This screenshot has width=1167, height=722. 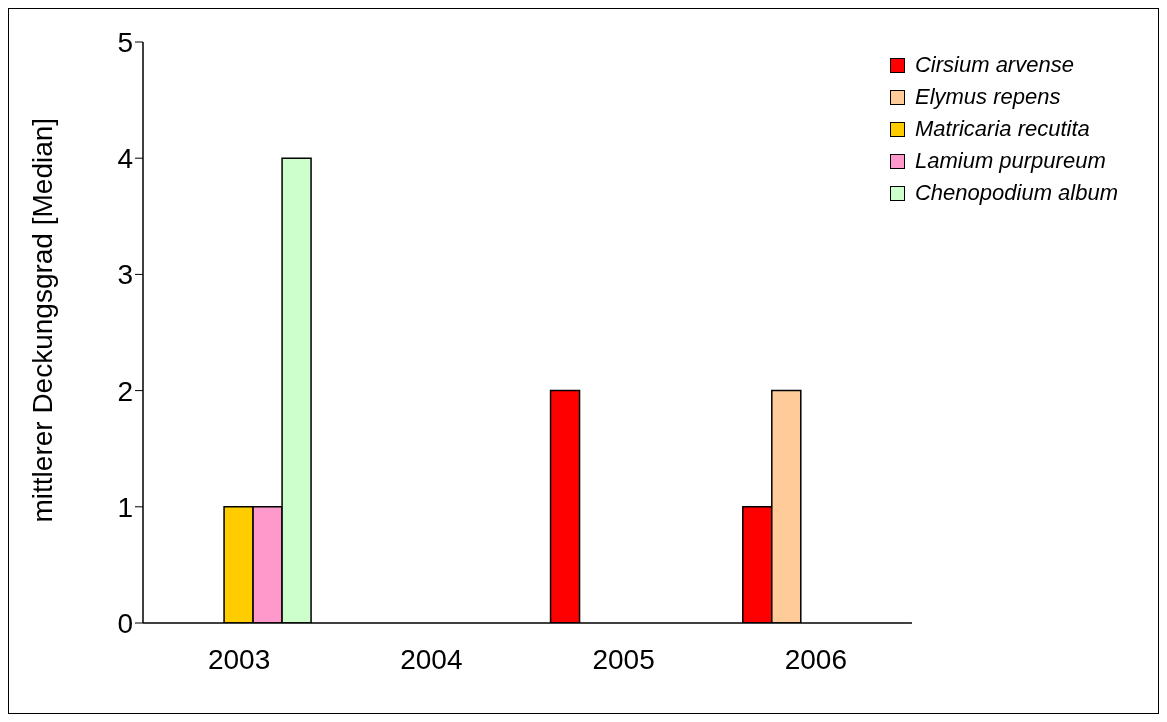 I want to click on x-tick-label: 2003, so click(x=239, y=659).